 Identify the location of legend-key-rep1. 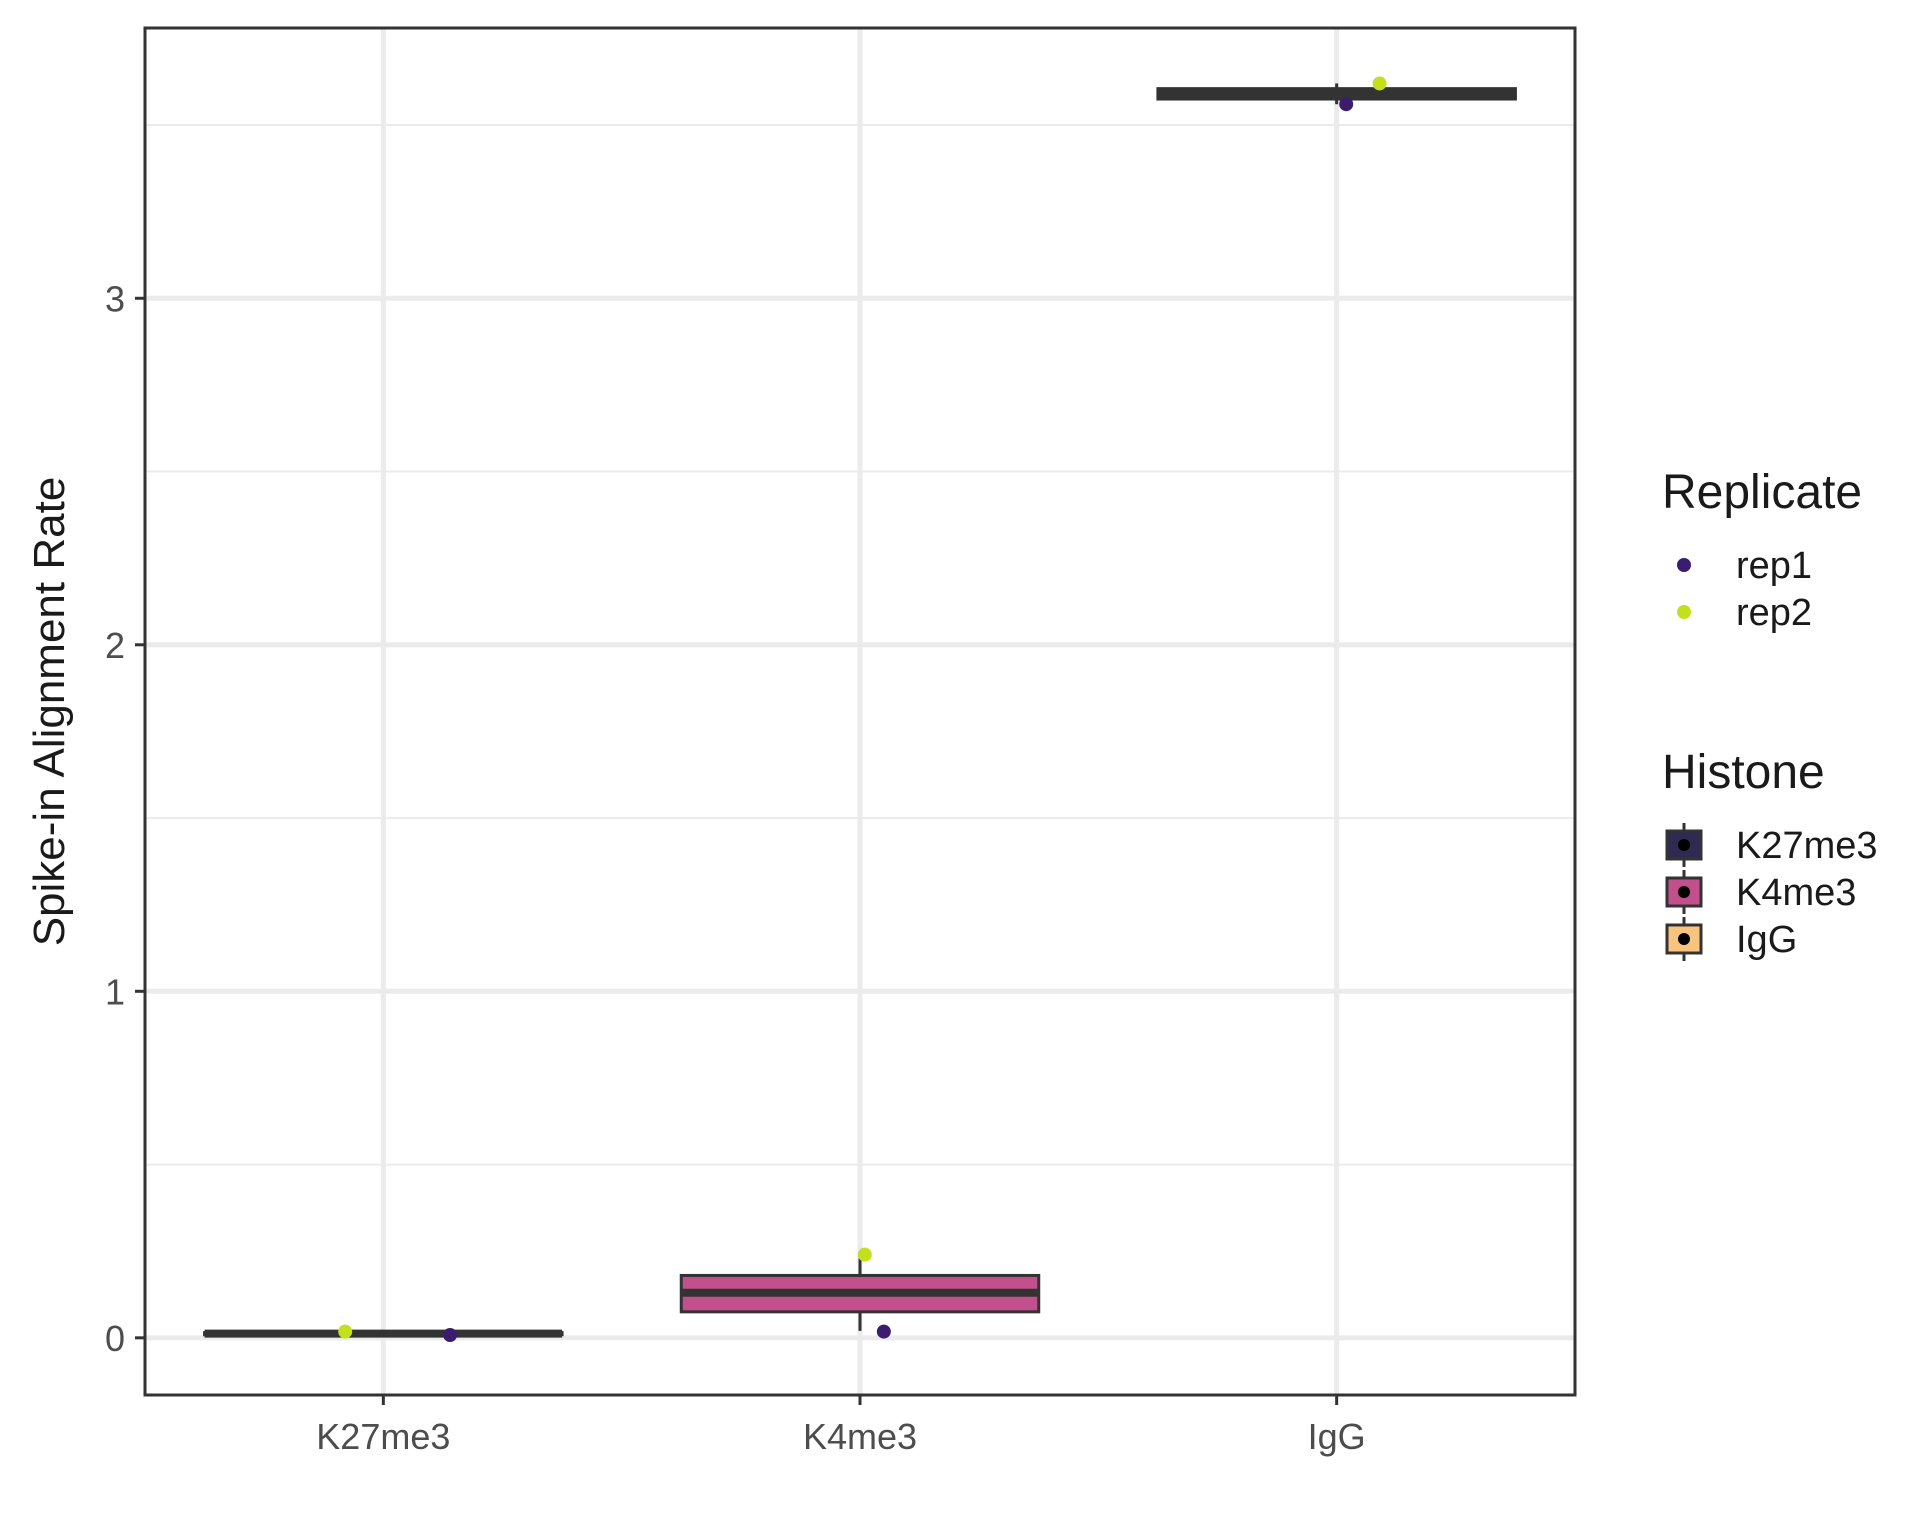
(1684, 565).